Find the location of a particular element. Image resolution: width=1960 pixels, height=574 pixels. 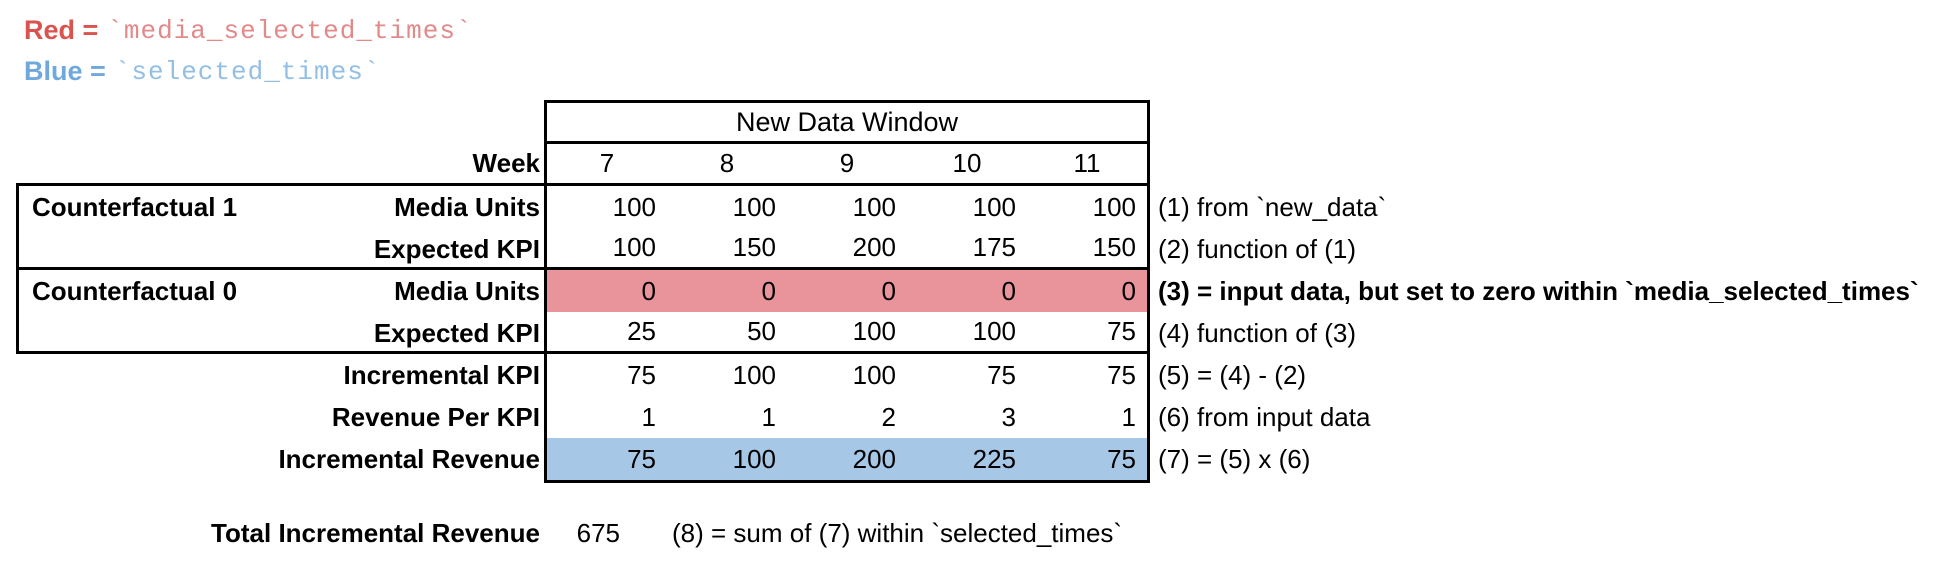

row-expected-kpi-cf1: 100 150 200 175 150 is located at coordinates (847, 249).